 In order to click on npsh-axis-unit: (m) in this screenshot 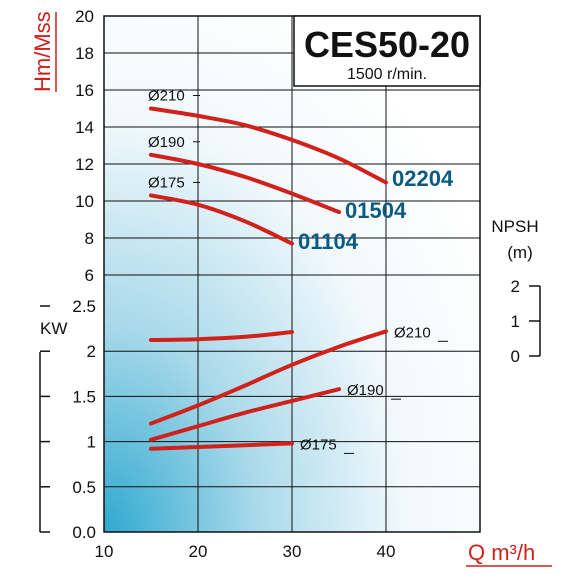, I will do `click(519, 252)`.